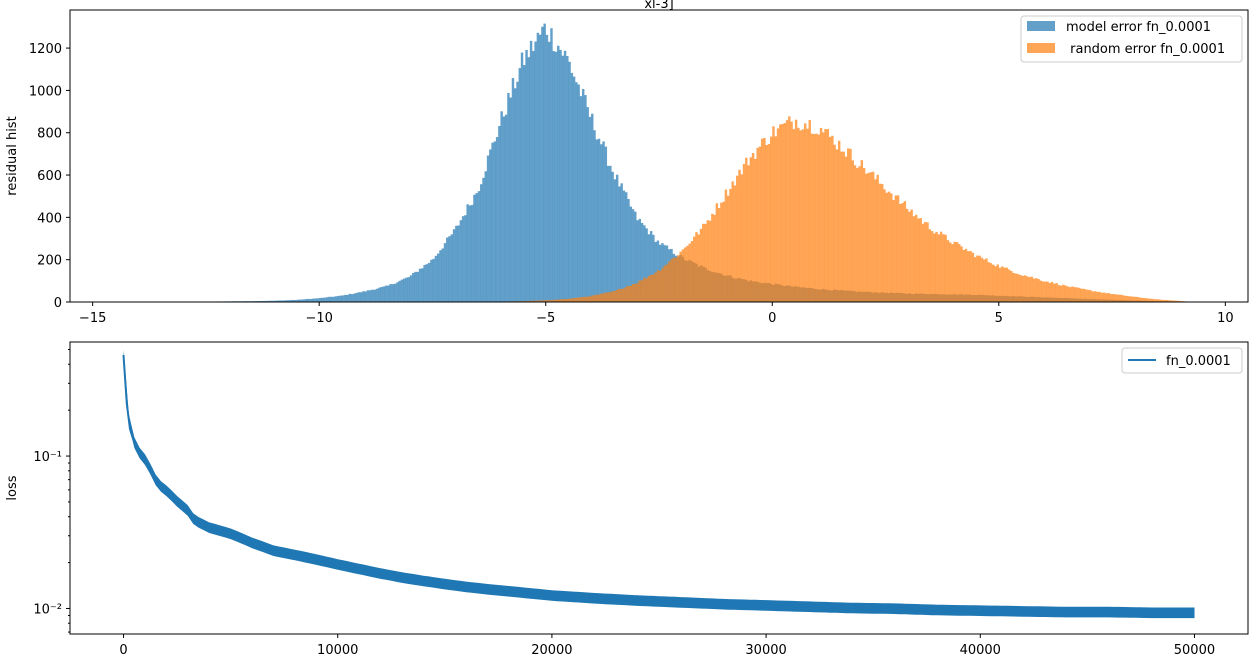  Describe the element at coordinates (765, 650) in the screenshot. I see `x-tick-label: 30000` at that location.